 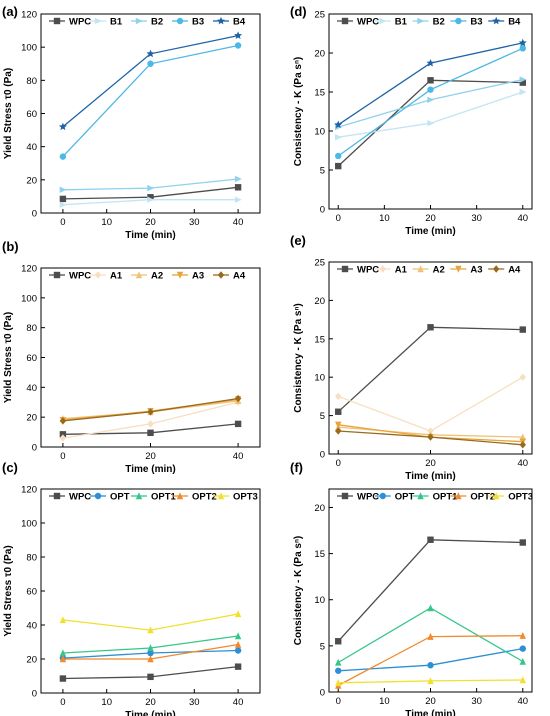 I want to click on series-a4, so click(x=150, y=409).